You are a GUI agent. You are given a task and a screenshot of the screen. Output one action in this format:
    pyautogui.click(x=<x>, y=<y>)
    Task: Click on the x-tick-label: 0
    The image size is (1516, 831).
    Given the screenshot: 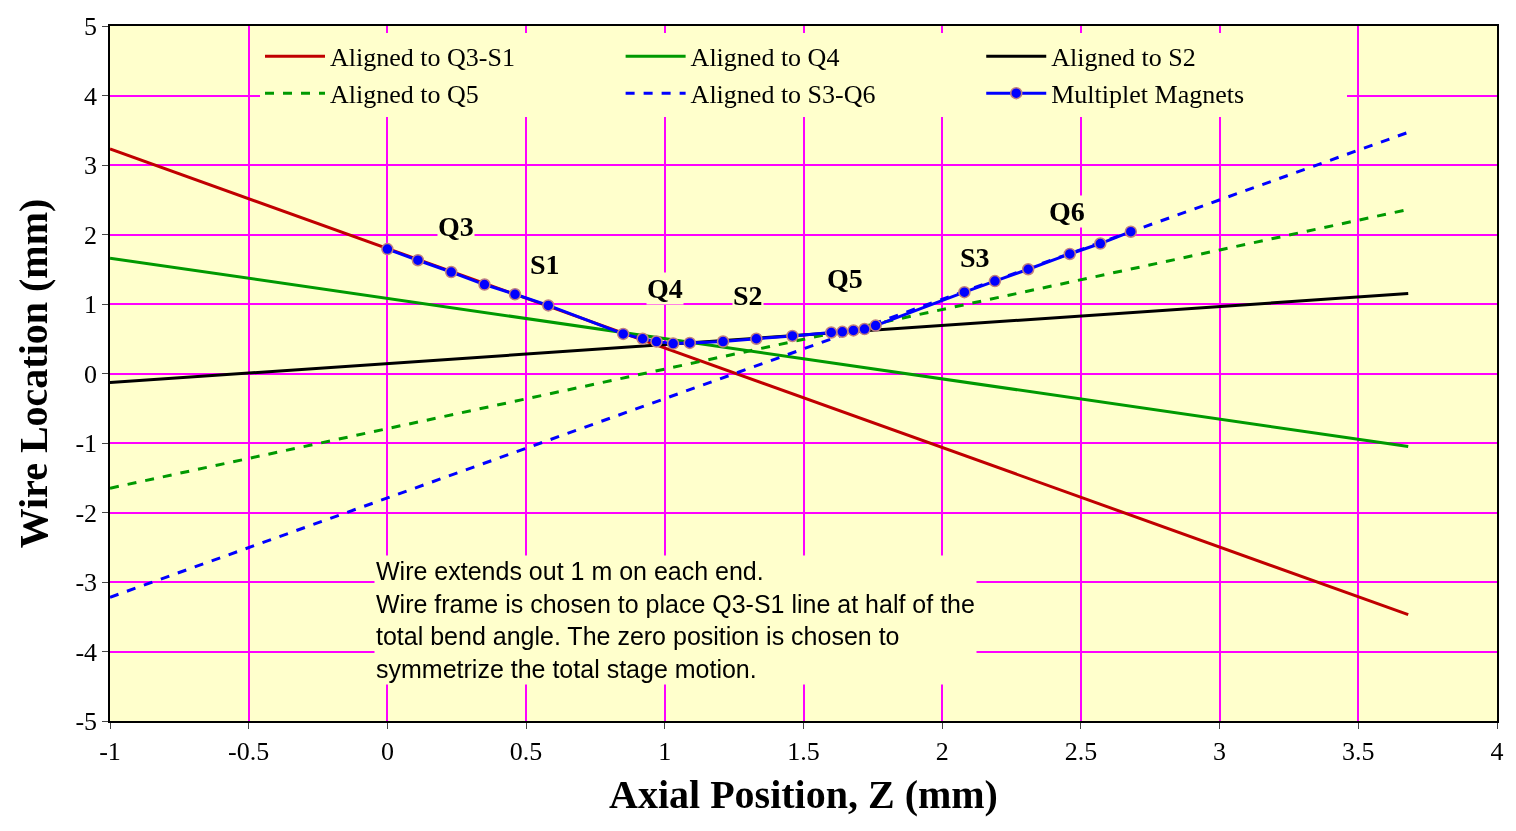 What is the action you would take?
    pyautogui.click(x=387, y=751)
    